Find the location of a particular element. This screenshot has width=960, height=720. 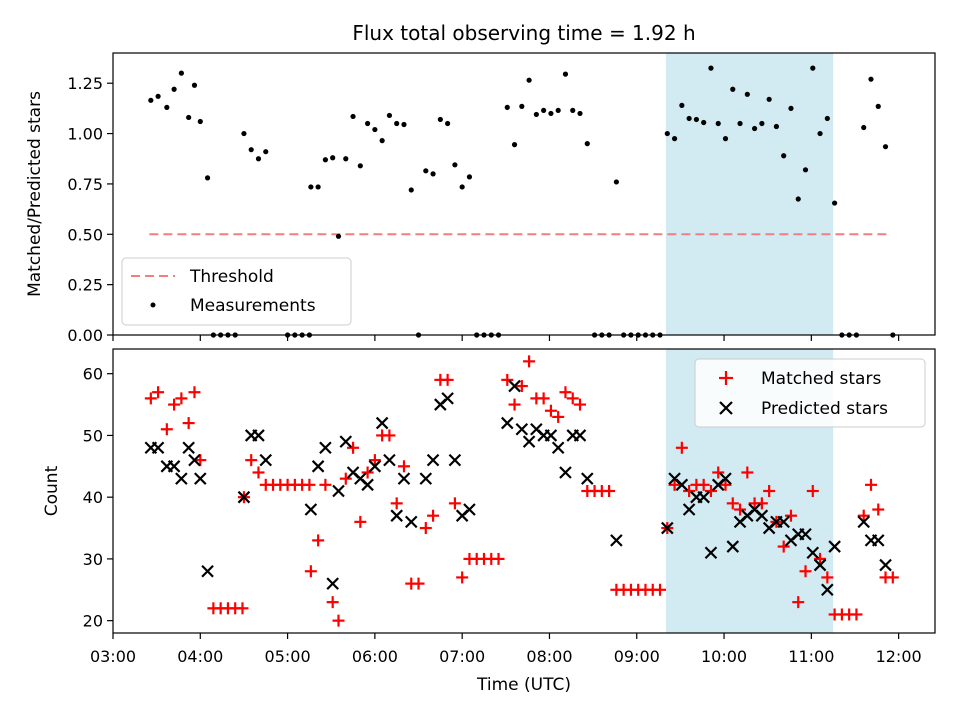

y-tick-label: 40 is located at coordinates (93, 497).